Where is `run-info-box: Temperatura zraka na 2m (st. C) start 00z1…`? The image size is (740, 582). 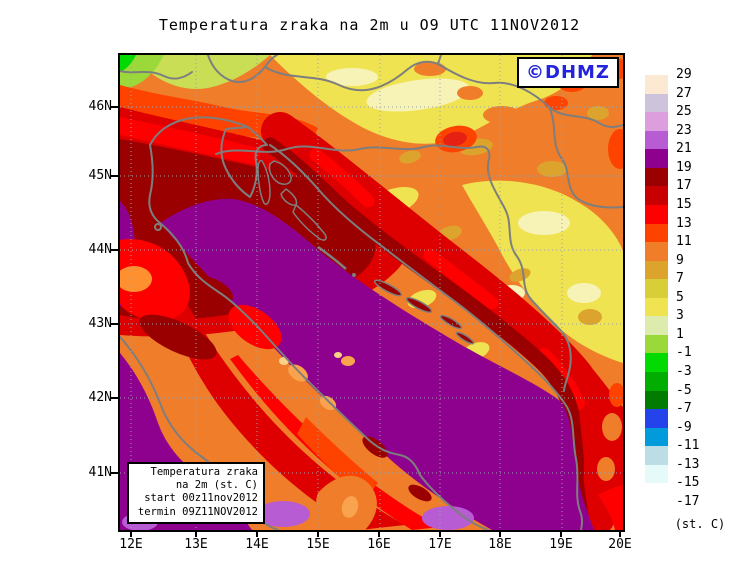
run-info-box: Temperatura zraka na 2m (st. C) start 00z1… is located at coordinates (196, 493).